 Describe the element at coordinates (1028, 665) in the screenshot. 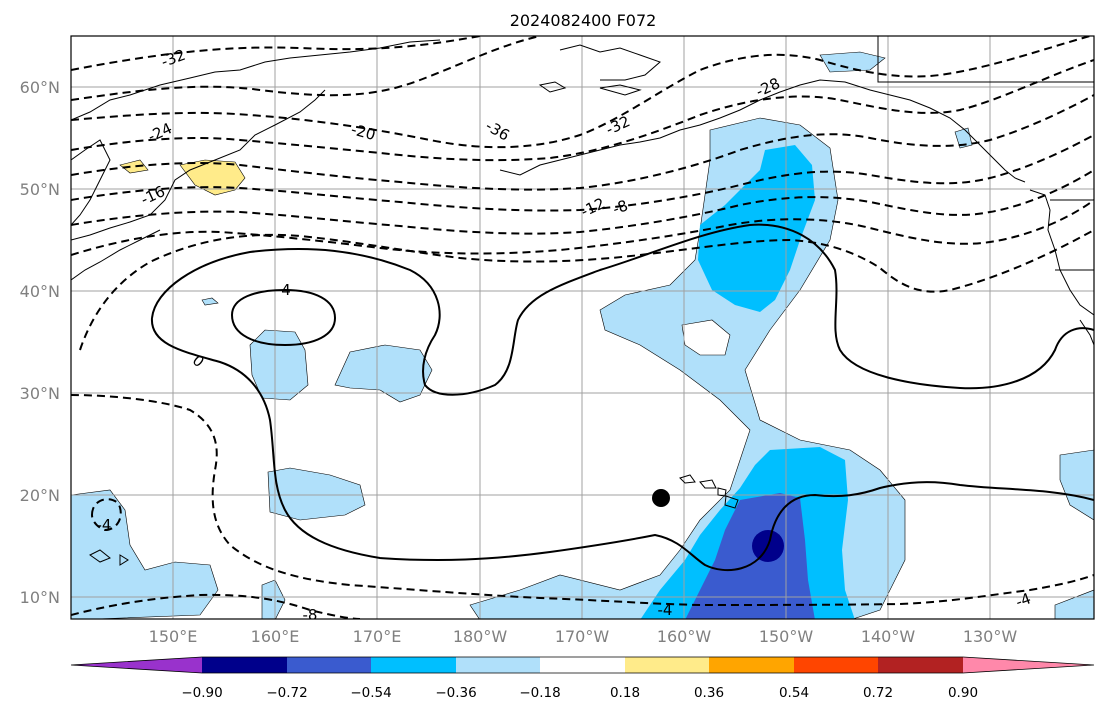

I see `colorbar-extend-max` at that location.